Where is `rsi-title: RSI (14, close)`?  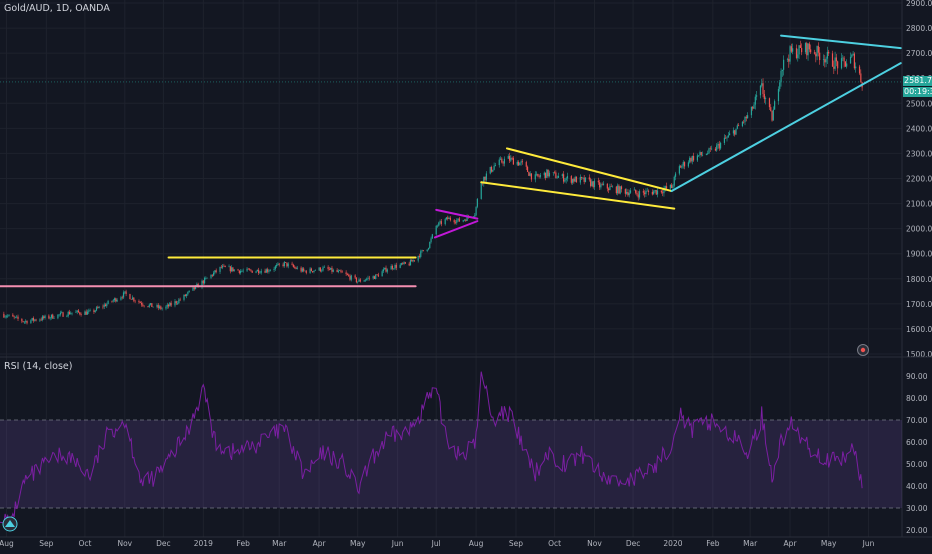
rsi-title: RSI (14, close) is located at coordinates (38, 366).